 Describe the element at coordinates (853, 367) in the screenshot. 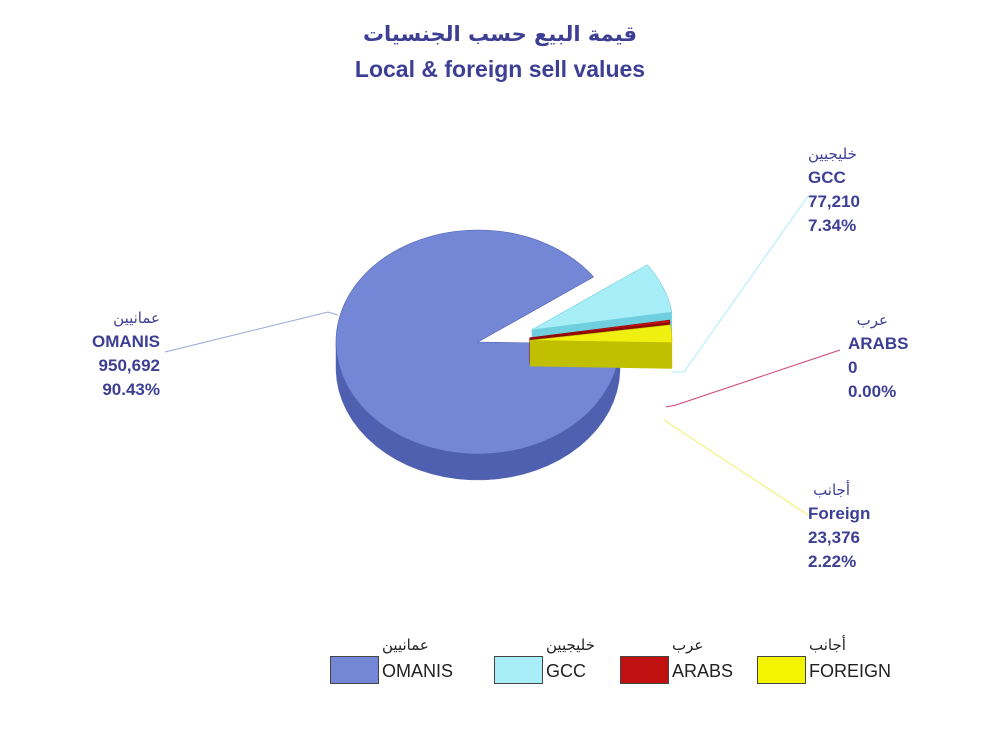

I see `label-arabs-value: 0` at that location.